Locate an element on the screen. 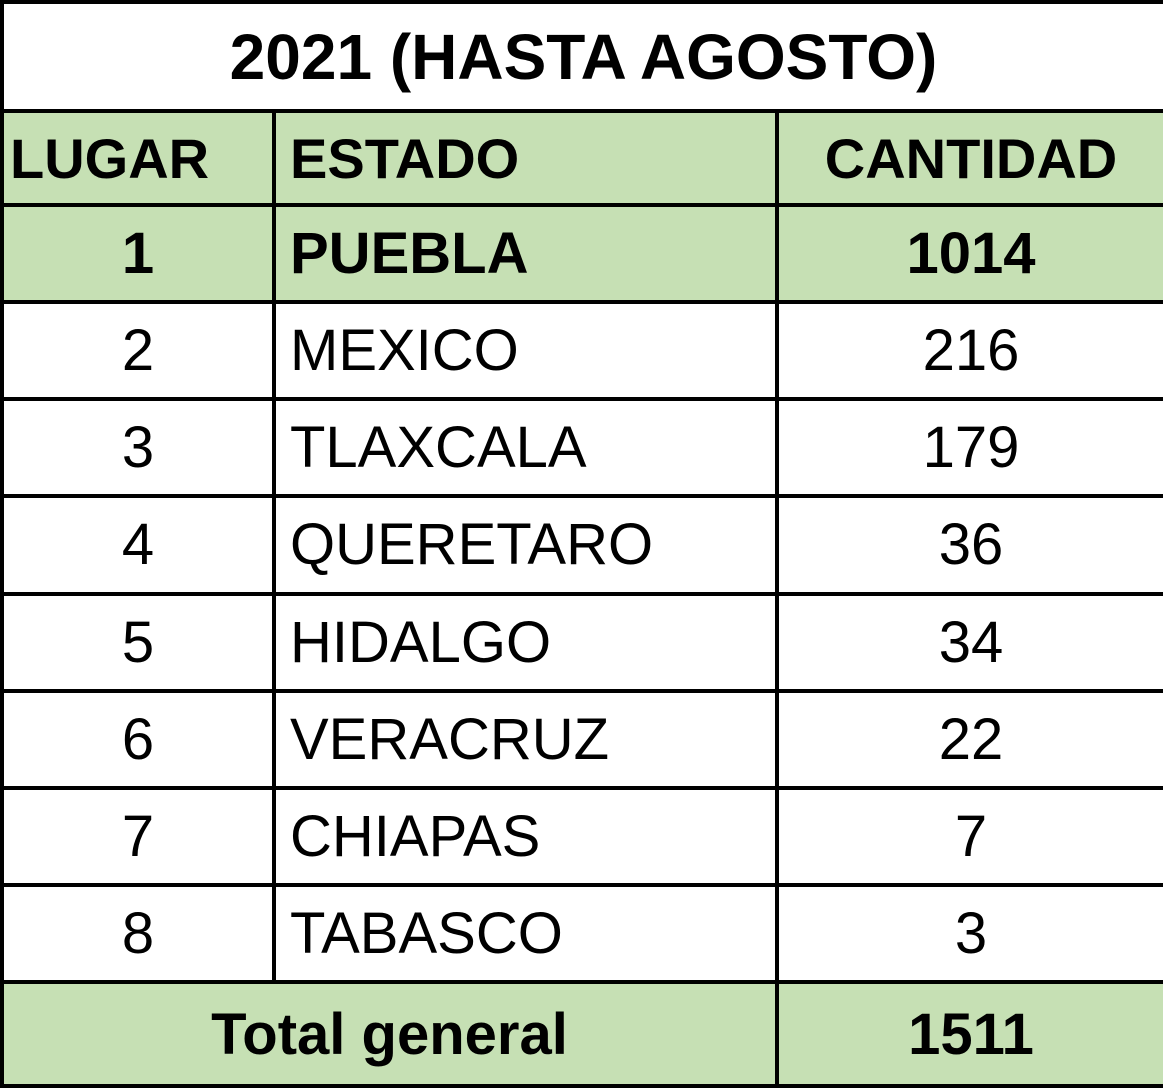 The image size is (1163, 1088). table-row: 6 VERACRUZ 22 is located at coordinates (581, 739).